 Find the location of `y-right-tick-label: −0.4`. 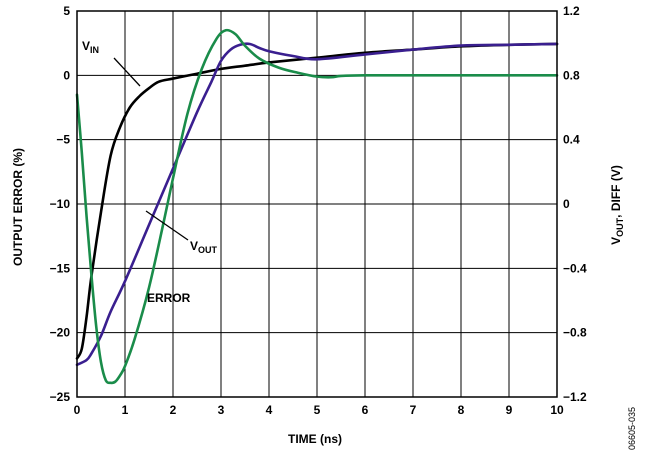

y-right-tick-label: −0.4 is located at coordinates (575, 268).